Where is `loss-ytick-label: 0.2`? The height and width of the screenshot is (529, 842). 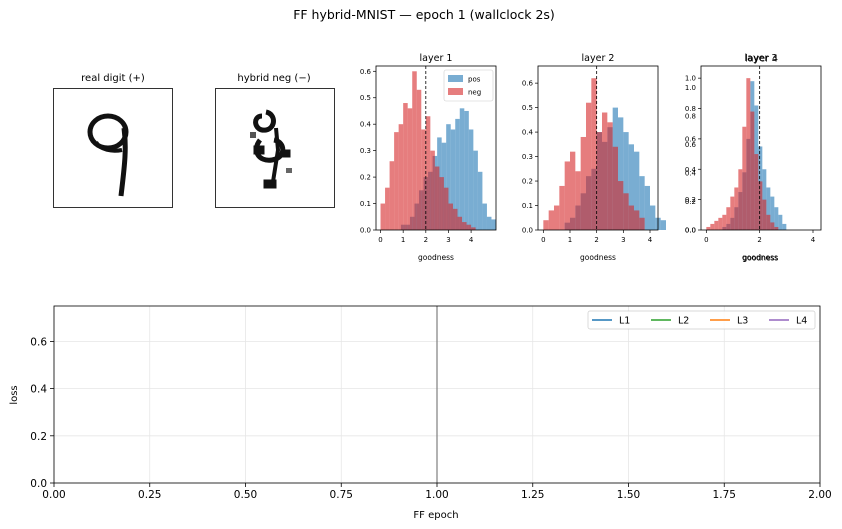 loss-ytick-label: 0.2 is located at coordinates (38, 437).